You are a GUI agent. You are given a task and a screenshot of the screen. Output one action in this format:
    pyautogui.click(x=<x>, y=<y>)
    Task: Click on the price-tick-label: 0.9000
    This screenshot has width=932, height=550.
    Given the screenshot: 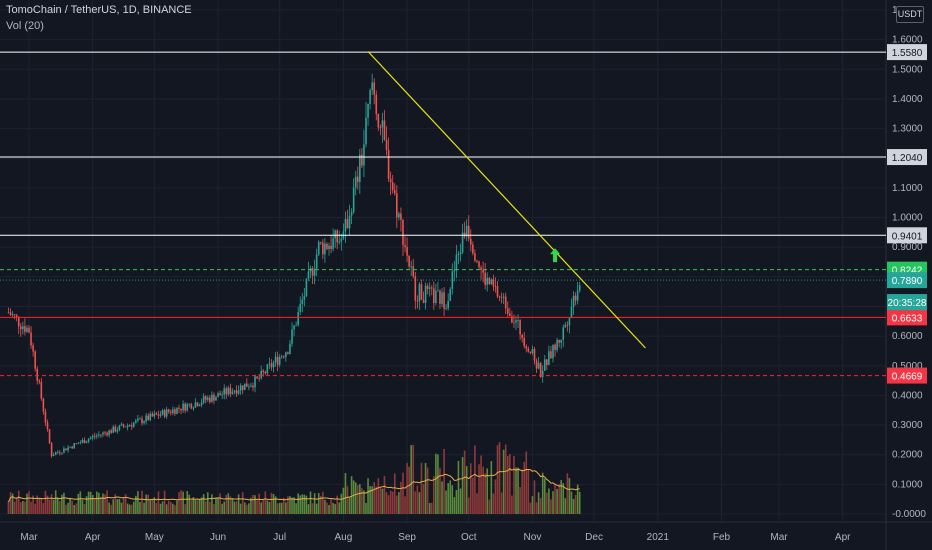 What is the action you would take?
    pyautogui.click(x=907, y=247)
    